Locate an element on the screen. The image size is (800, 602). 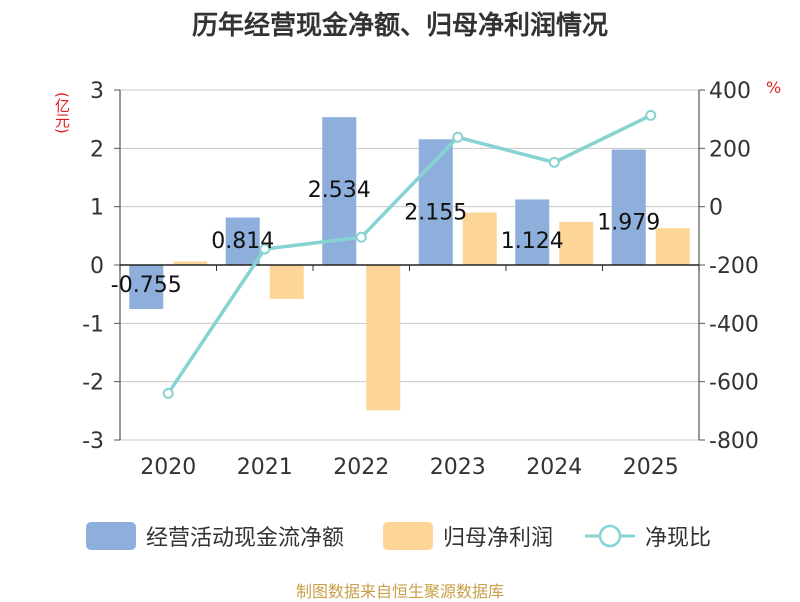
legend-item-cash-ratio: 净现比 is located at coordinates (648, 536).